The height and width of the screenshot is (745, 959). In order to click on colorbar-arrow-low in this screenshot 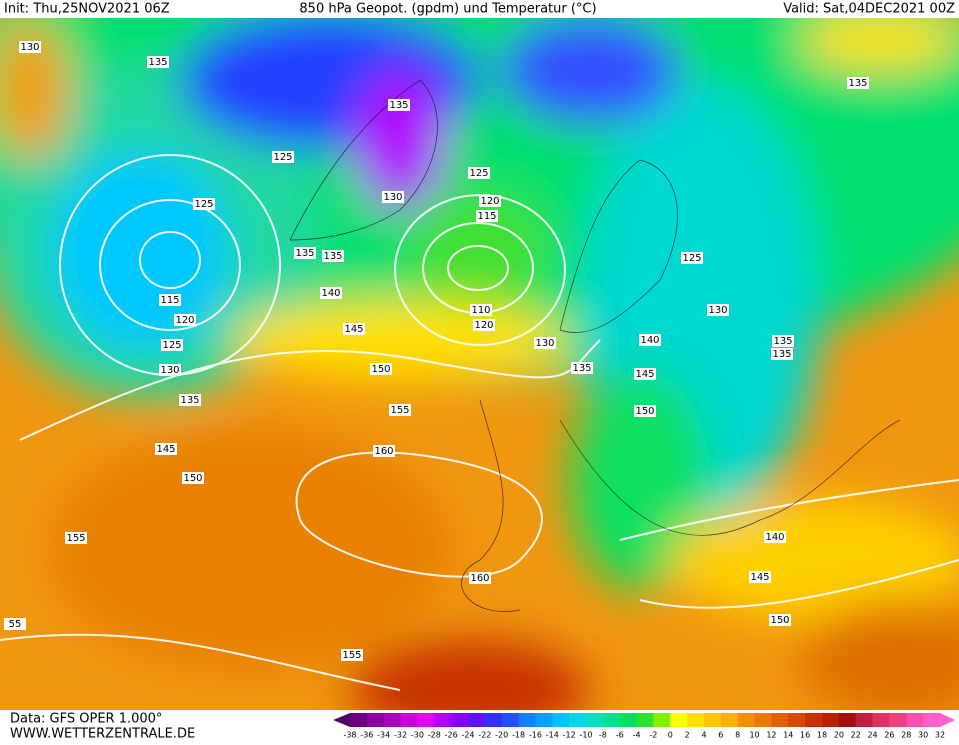, I will do `click(341, 720)`.